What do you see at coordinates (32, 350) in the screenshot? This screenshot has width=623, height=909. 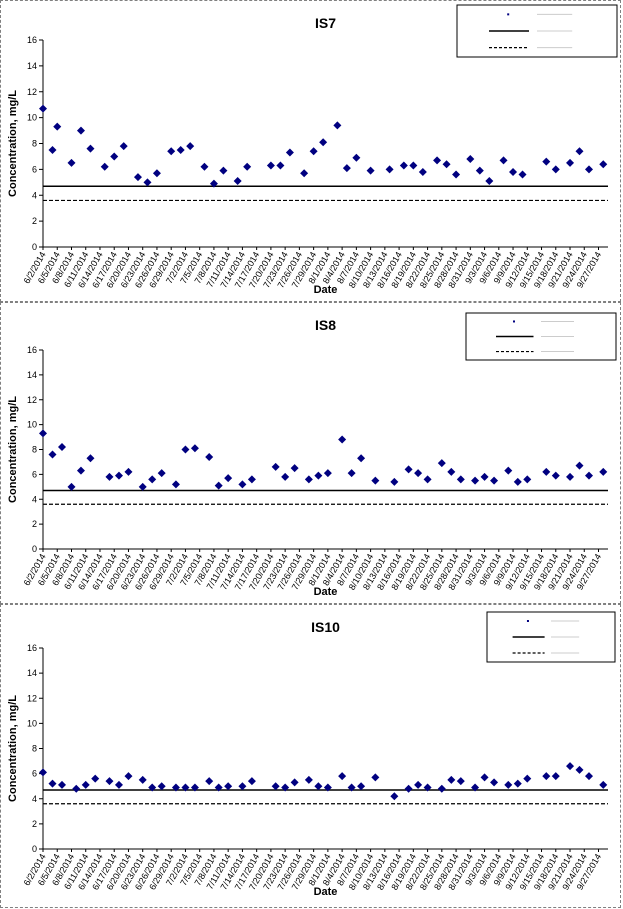 I see `y-tick-label: 16` at bounding box center [32, 350].